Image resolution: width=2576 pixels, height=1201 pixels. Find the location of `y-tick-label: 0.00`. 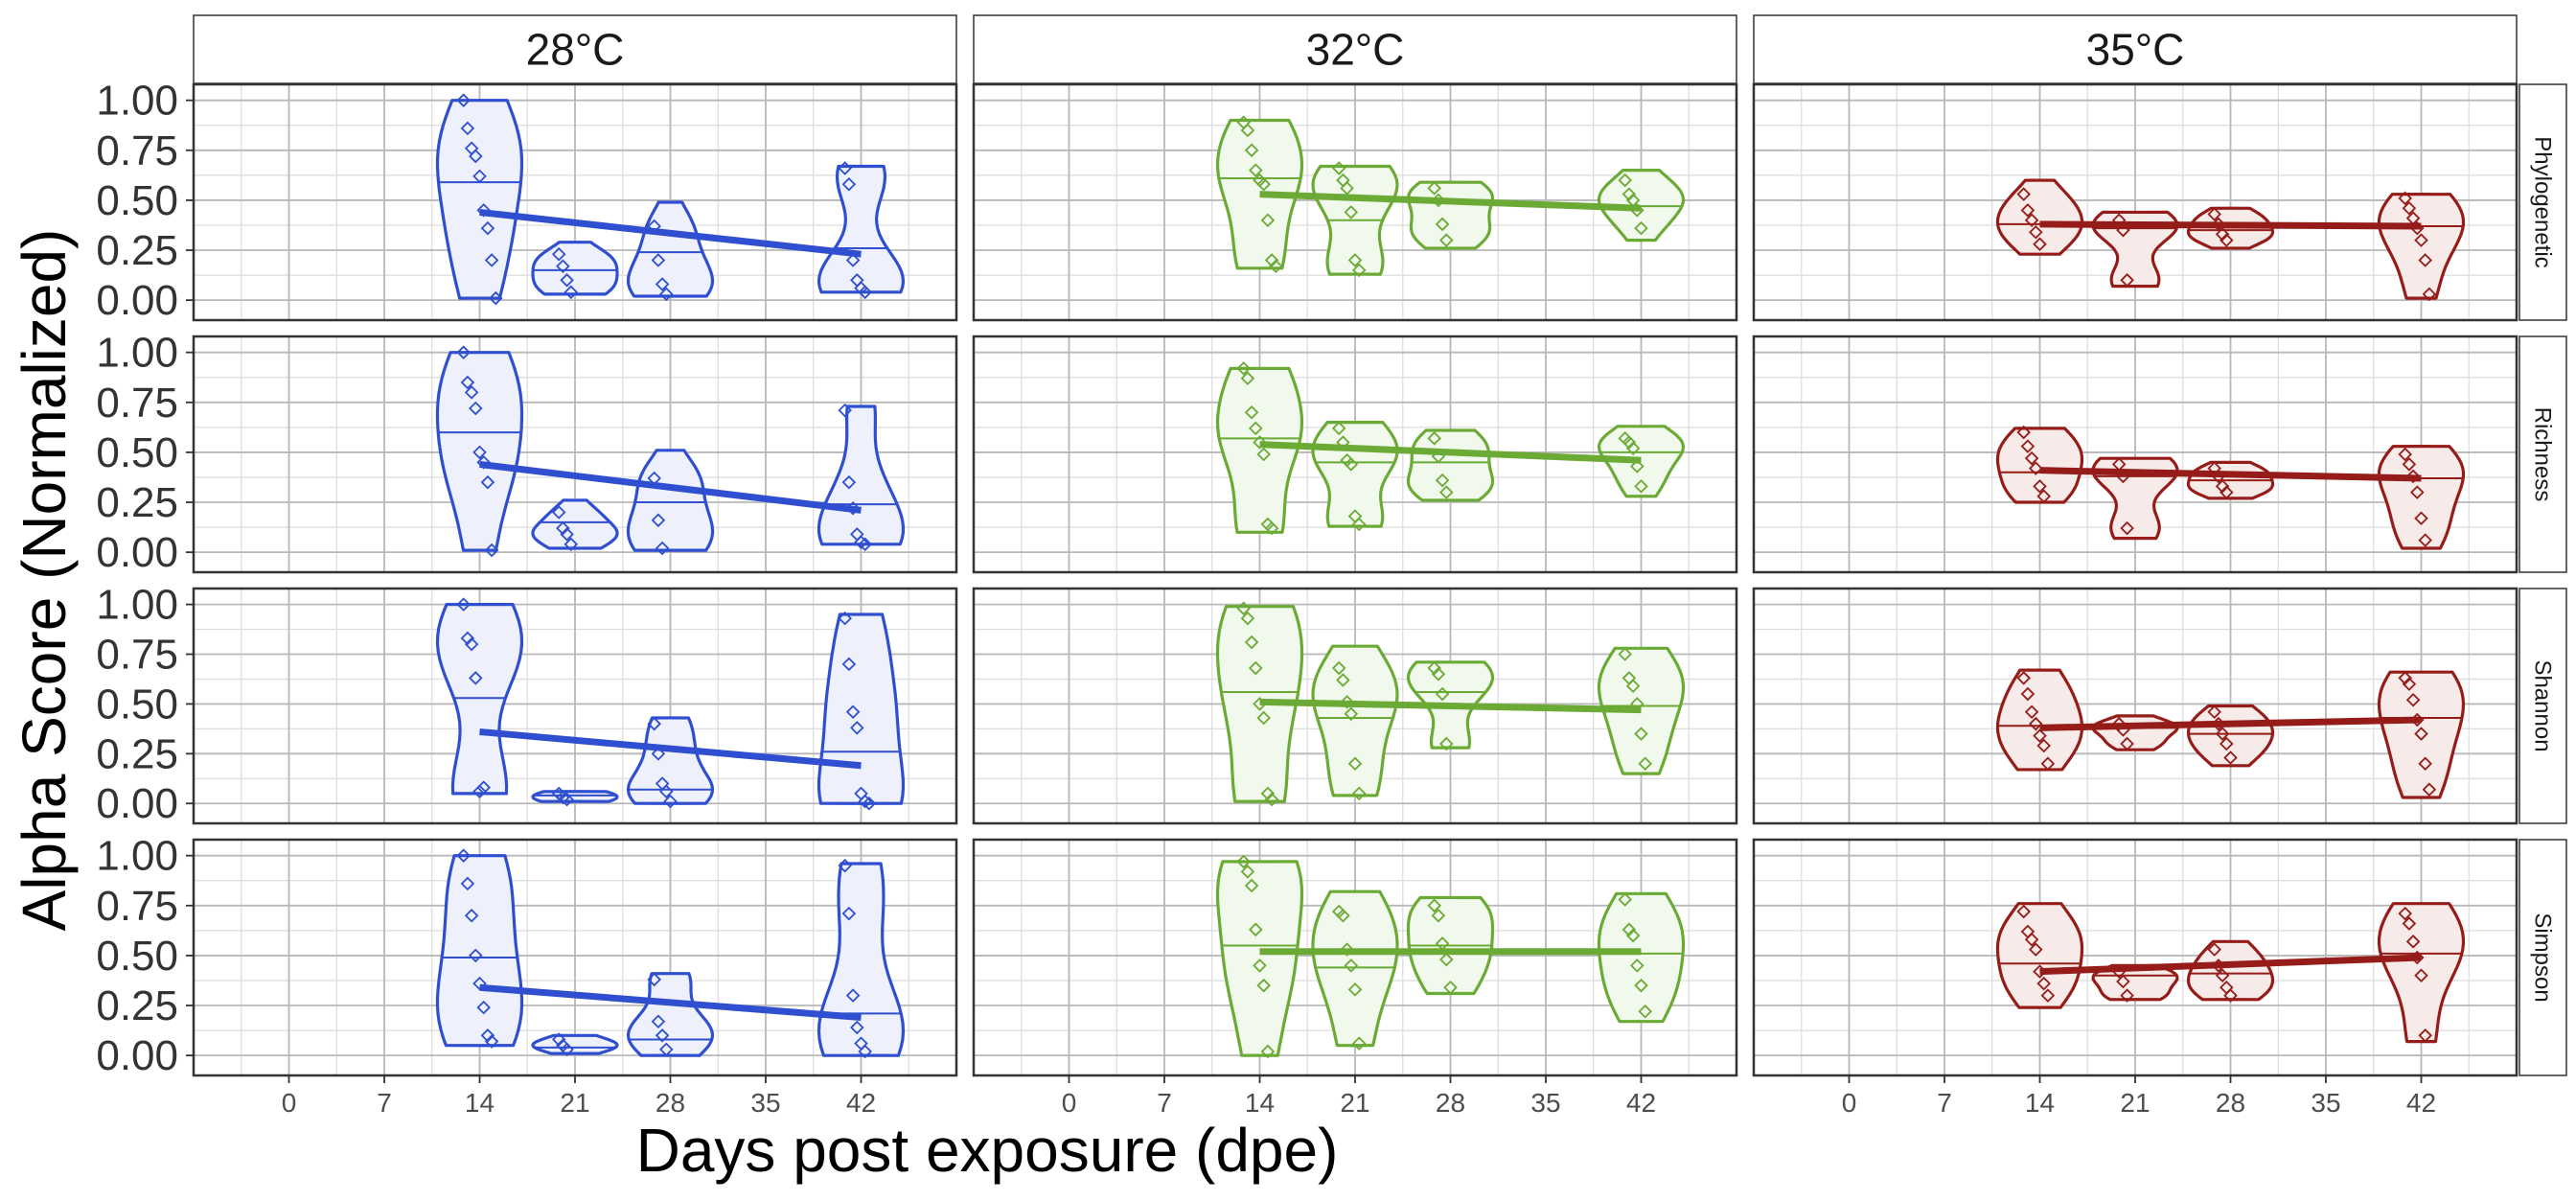

y-tick-label: 0.00 is located at coordinates (137, 1055).